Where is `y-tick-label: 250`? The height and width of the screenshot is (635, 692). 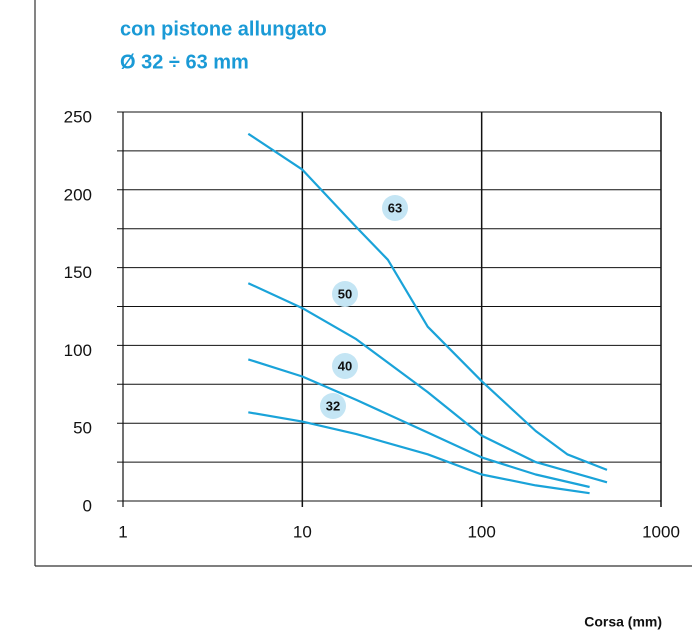 y-tick-label: 250 is located at coordinates (78, 116).